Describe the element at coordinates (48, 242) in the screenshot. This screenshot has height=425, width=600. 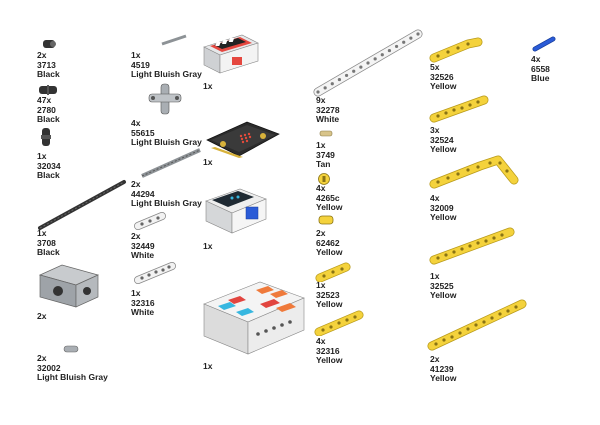
I see `label-part-3708: 1x 3708 Black` at that location.